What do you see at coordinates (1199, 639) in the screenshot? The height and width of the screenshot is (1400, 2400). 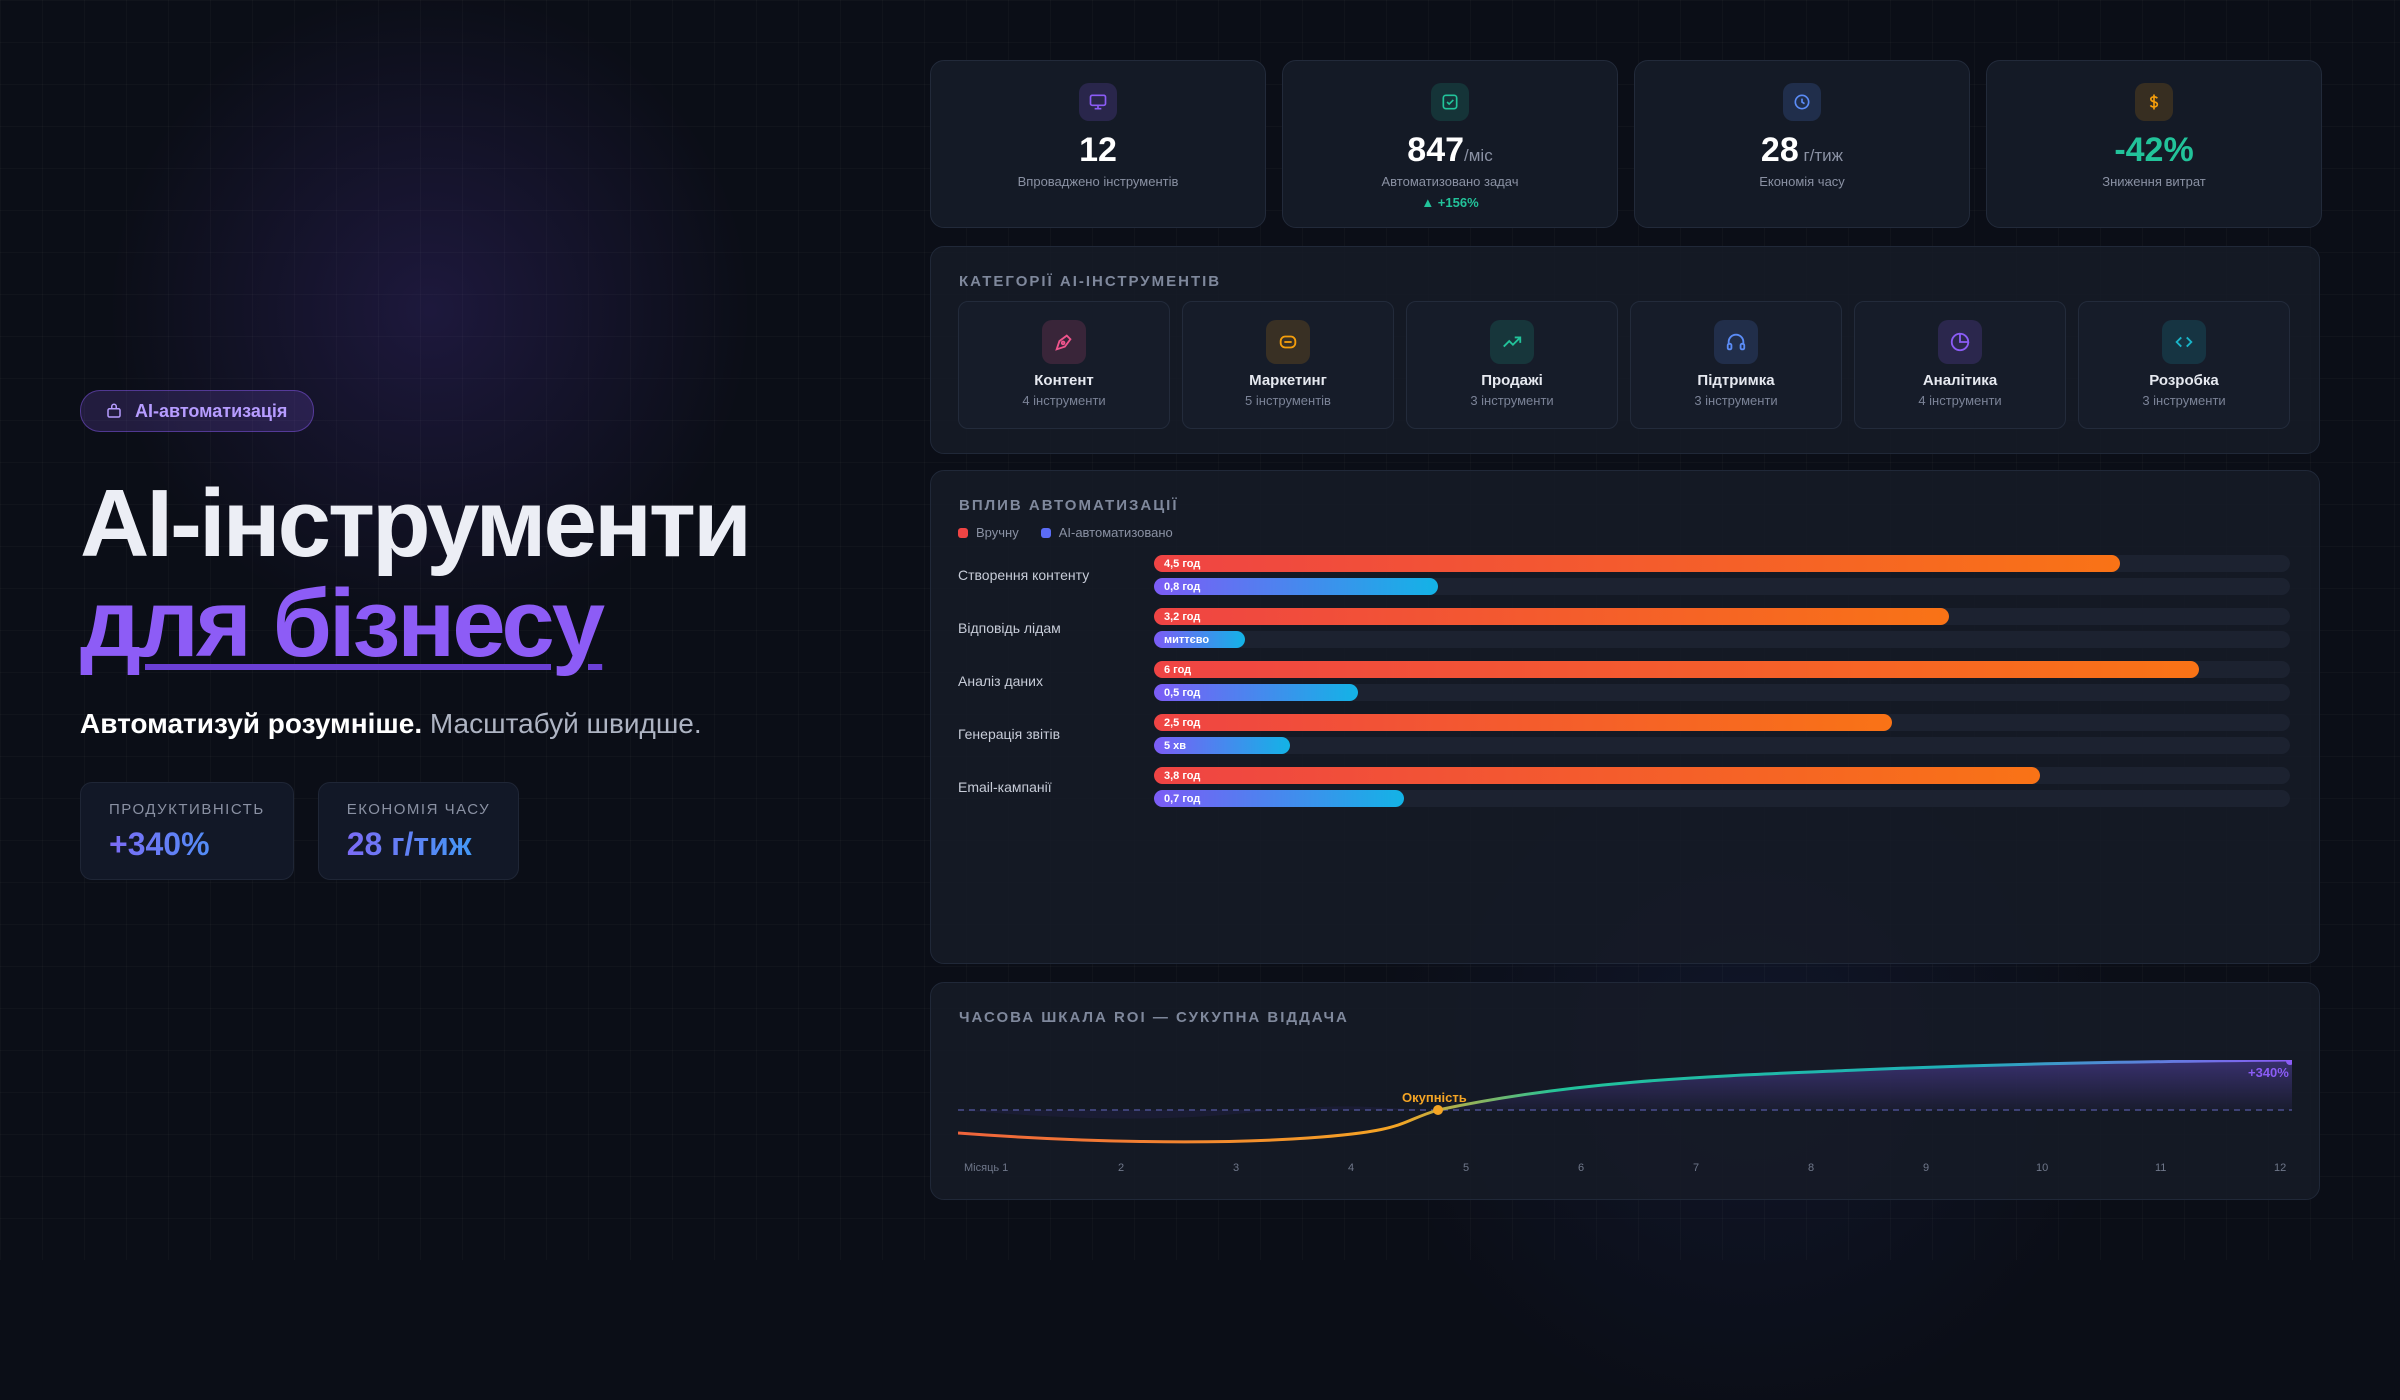 I see `bar-ai: миттєво` at bounding box center [1199, 639].